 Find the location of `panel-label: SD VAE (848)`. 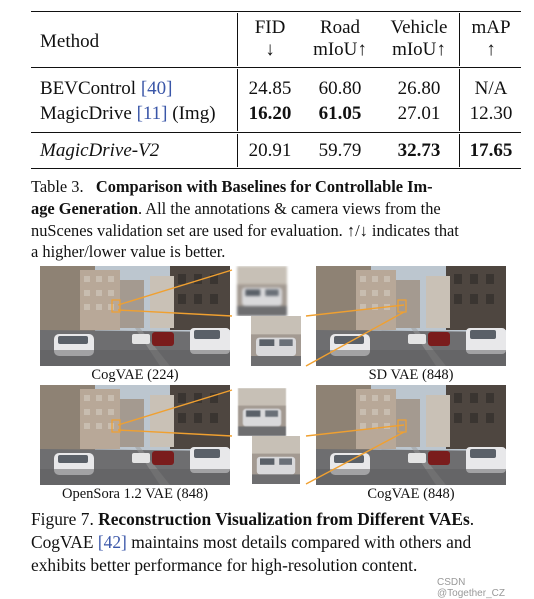

panel-label: SD VAE (848) is located at coordinates (411, 375).